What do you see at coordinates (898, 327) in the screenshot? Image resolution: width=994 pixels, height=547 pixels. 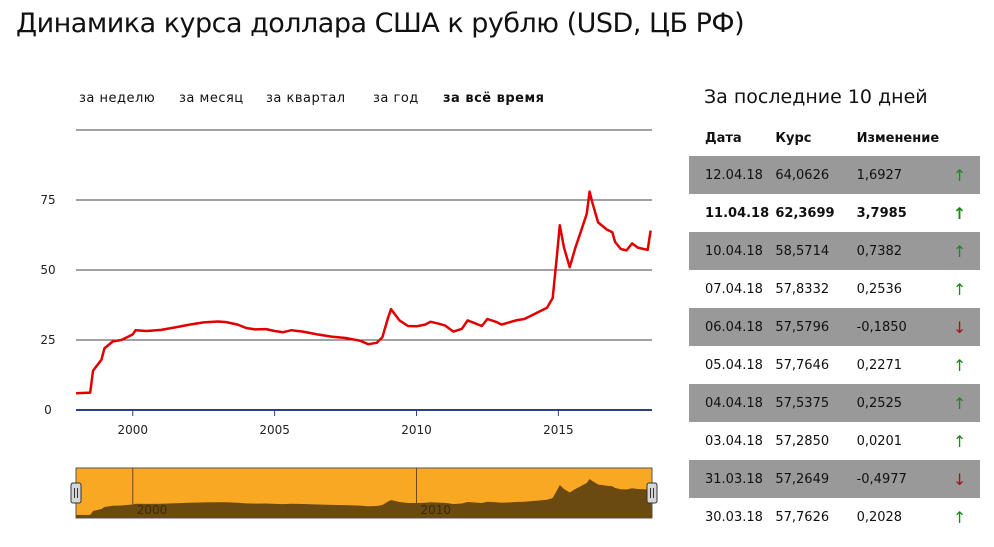 I see `cell-change: -0,1850` at bounding box center [898, 327].